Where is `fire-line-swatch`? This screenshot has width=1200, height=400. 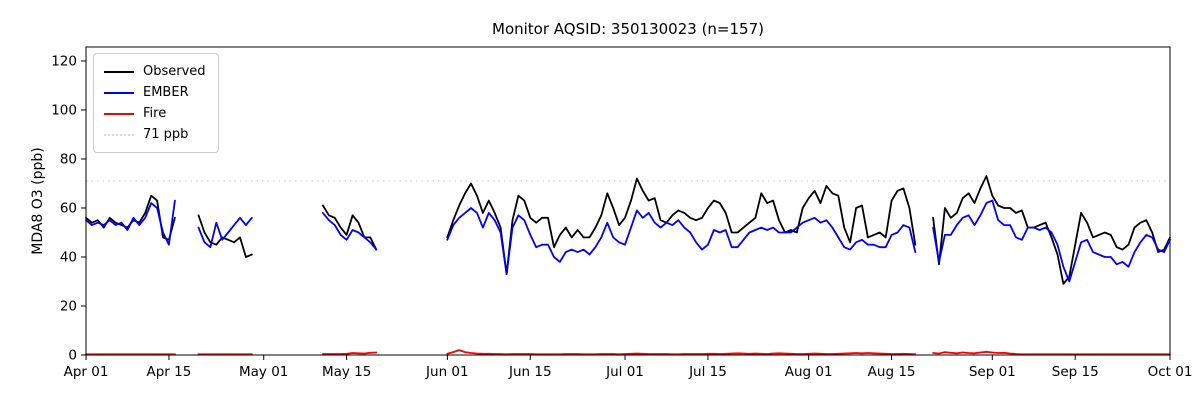 fire-line-swatch is located at coordinates (119, 113).